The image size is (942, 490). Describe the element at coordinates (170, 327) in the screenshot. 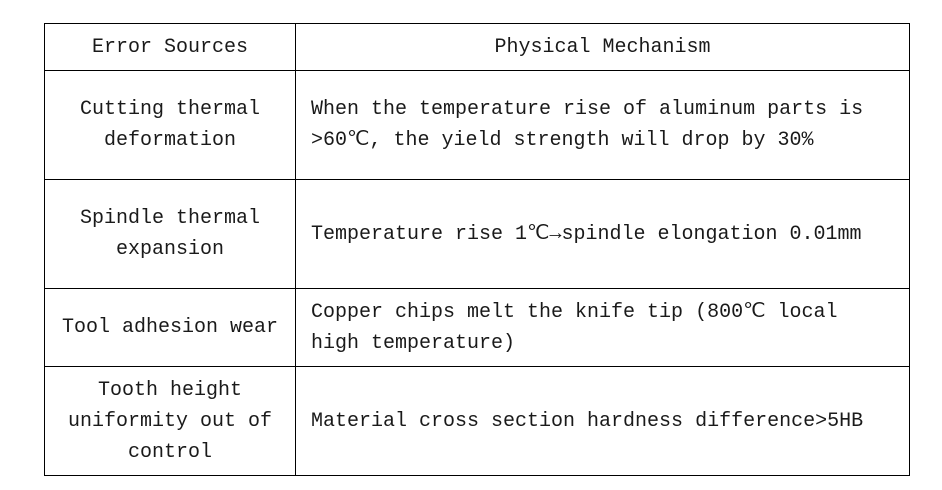

I see `error-source-cell: Tool adhesion wear` at that location.